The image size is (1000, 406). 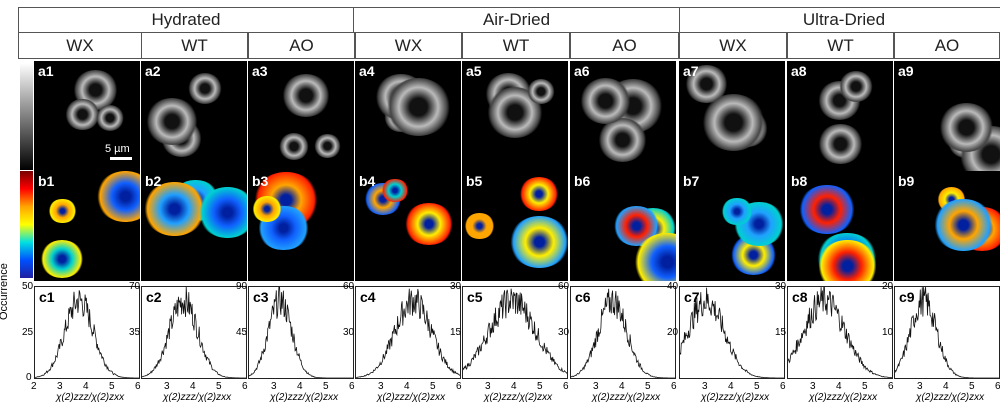 I want to click on panel-label: a5, so click(x=474, y=71).